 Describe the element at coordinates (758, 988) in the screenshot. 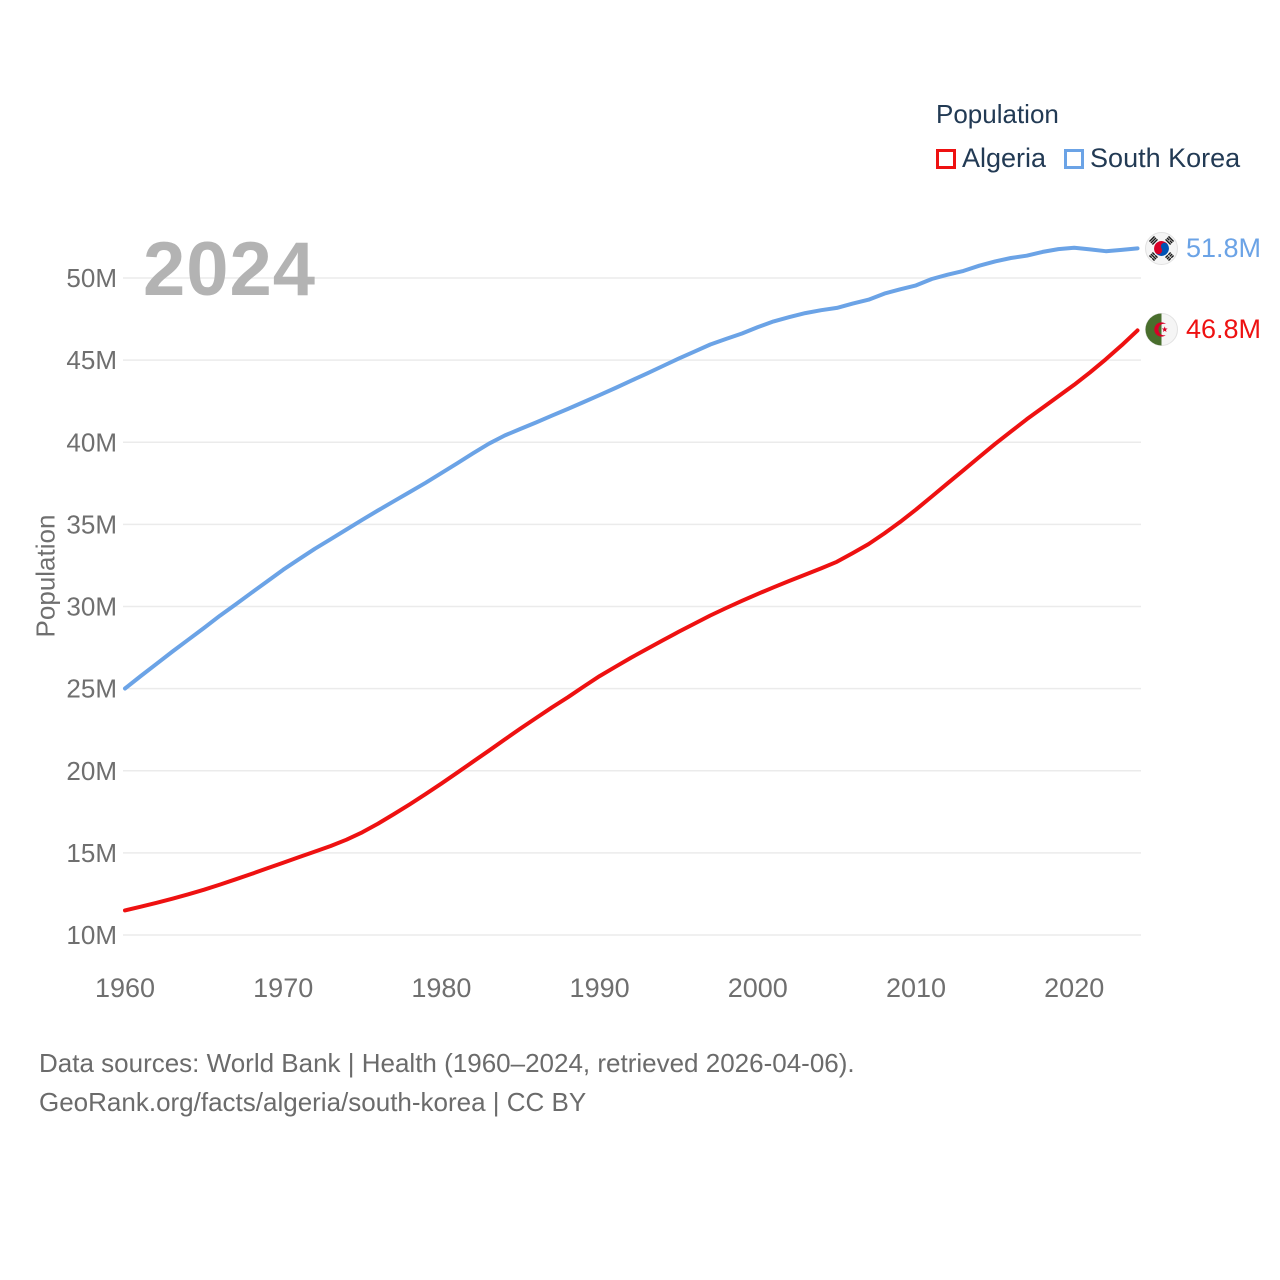

I see `x-tick-label: 2000` at that location.